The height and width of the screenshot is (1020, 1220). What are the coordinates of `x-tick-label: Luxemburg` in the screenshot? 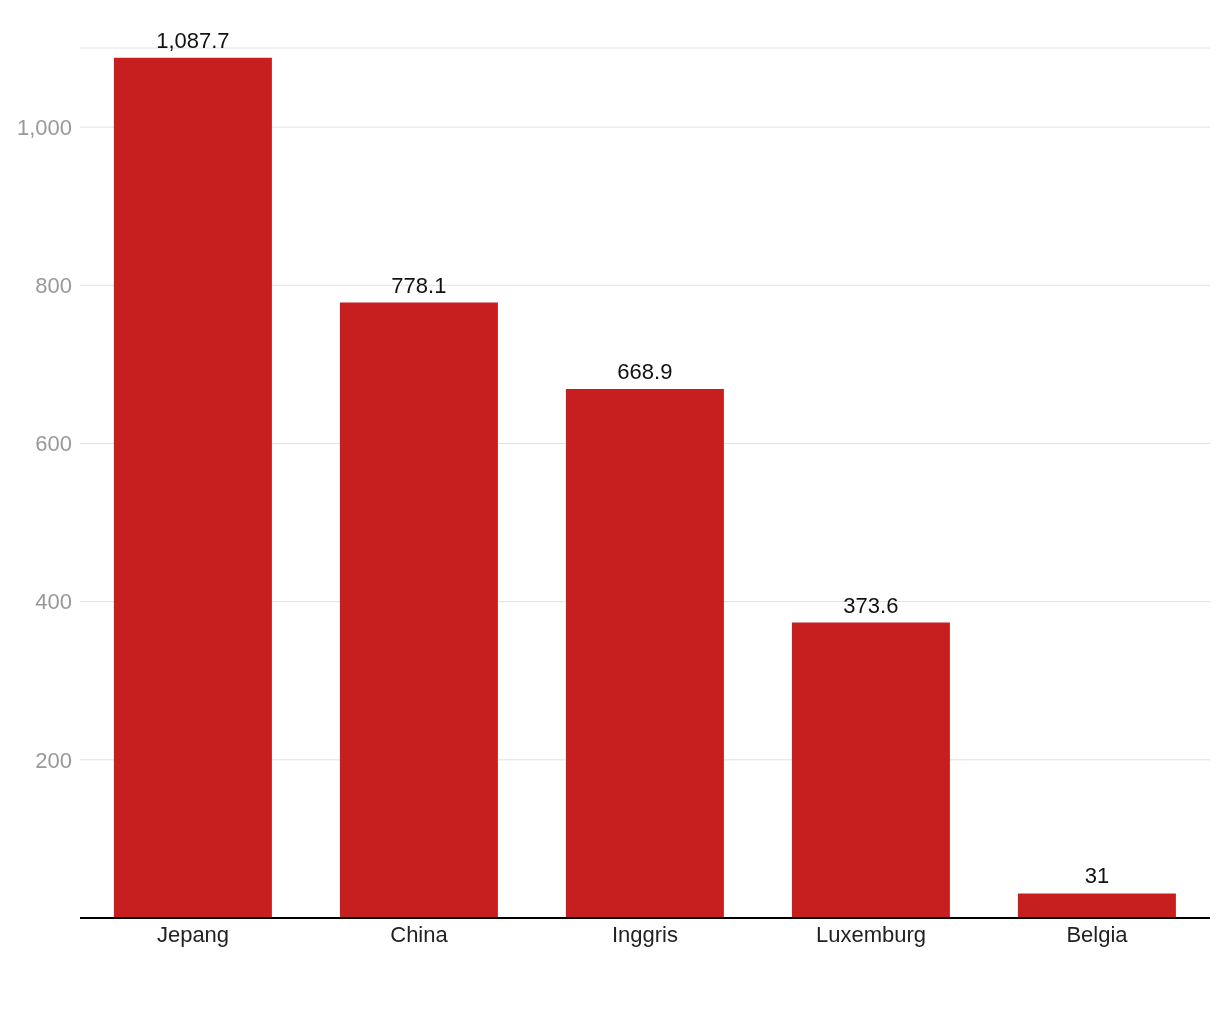 It's located at (871, 934).